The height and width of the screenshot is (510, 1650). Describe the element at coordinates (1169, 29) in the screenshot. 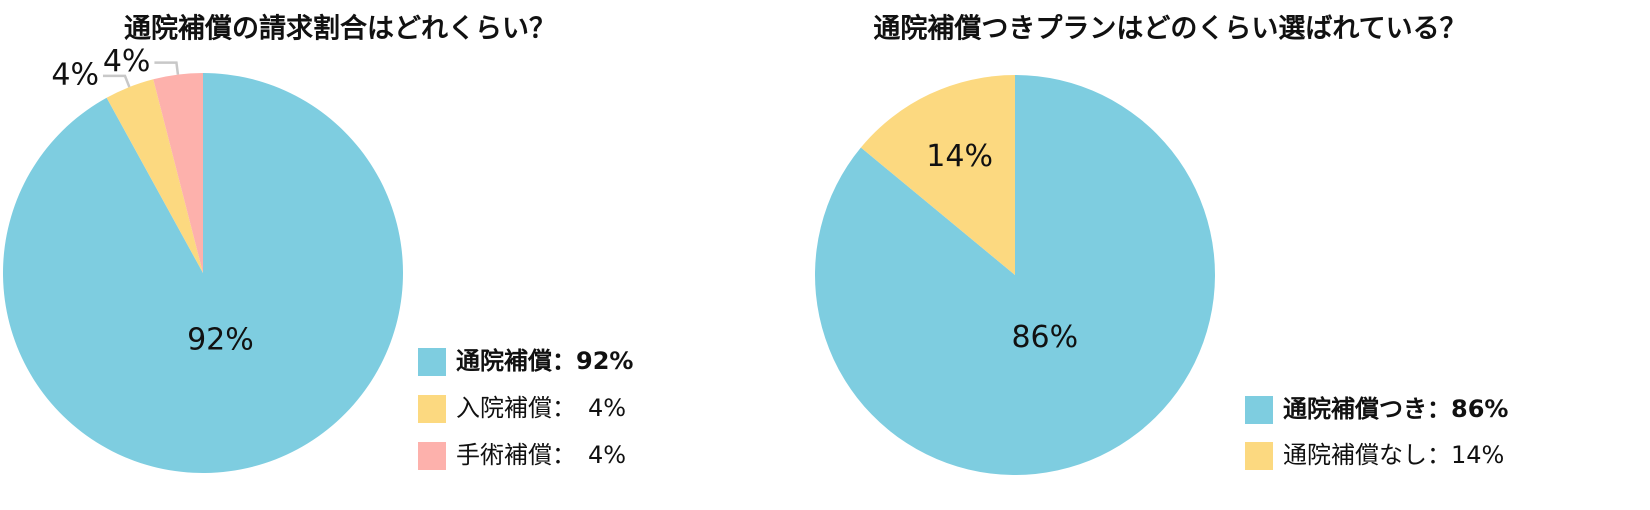

I see `chart-title: 通院補償つきプランはどのくらい選ばれている？` at that location.